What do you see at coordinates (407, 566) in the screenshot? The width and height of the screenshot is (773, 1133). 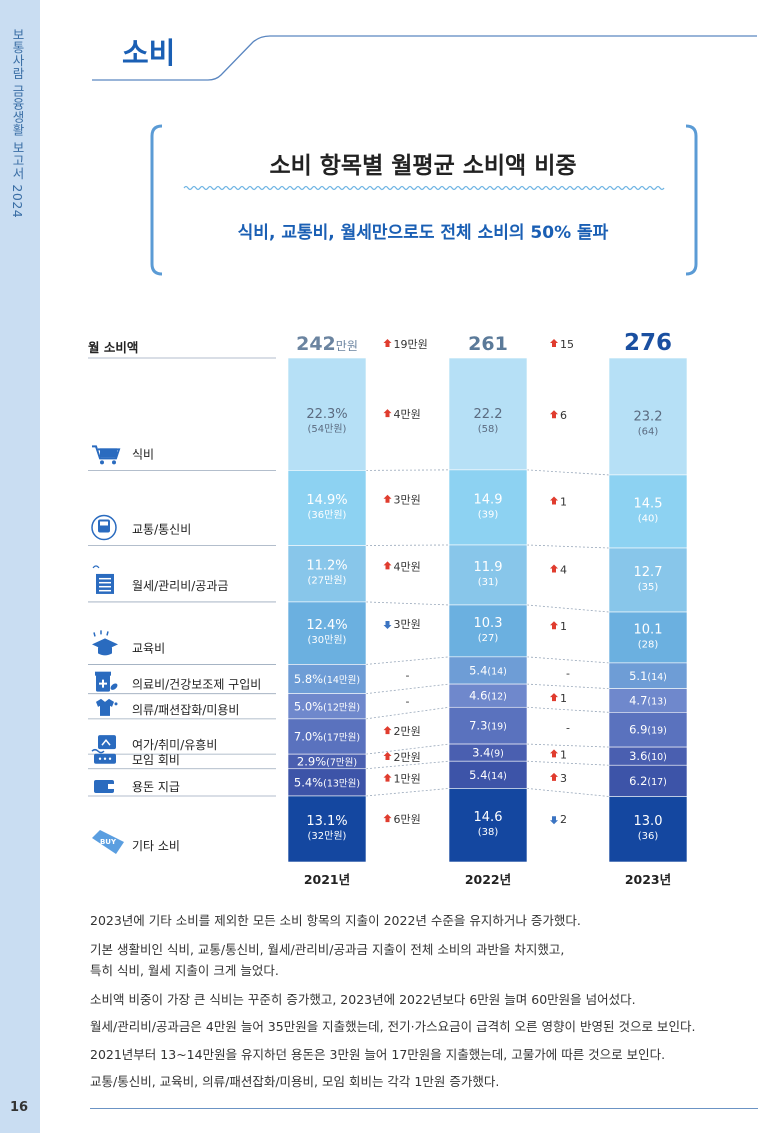 I see `change-value: 4만원` at bounding box center [407, 566].